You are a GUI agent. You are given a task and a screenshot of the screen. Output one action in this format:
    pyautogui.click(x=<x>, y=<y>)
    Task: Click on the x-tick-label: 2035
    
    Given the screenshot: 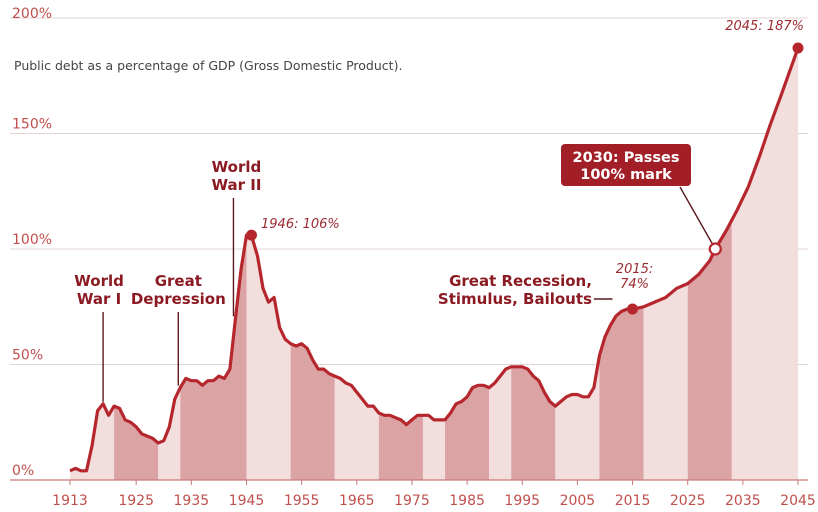 What is the action you would take?
    pyautogui.click(x=743, y=501)
    